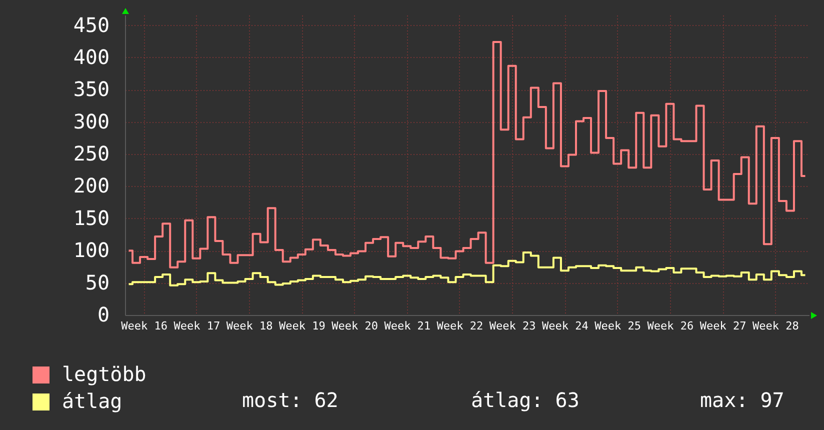 The height and width of the screenshot is (430, 824). Describe the element at coordinates (91, 186) in the screenshot. I see `y-tick-label: 200` at that location.